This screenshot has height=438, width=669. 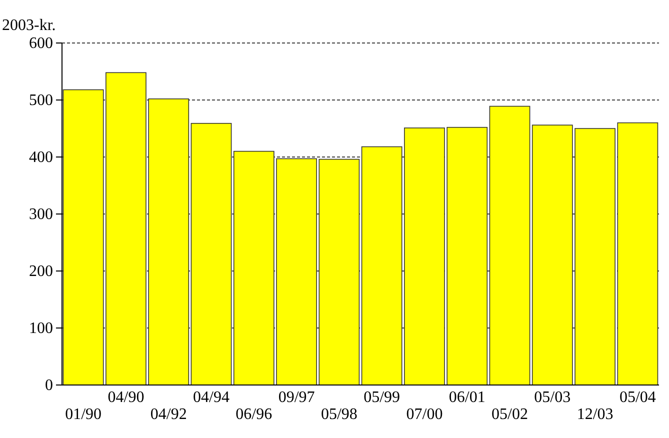 I want to click on x-tick-label: 12/03, so click(x=595, y=414).